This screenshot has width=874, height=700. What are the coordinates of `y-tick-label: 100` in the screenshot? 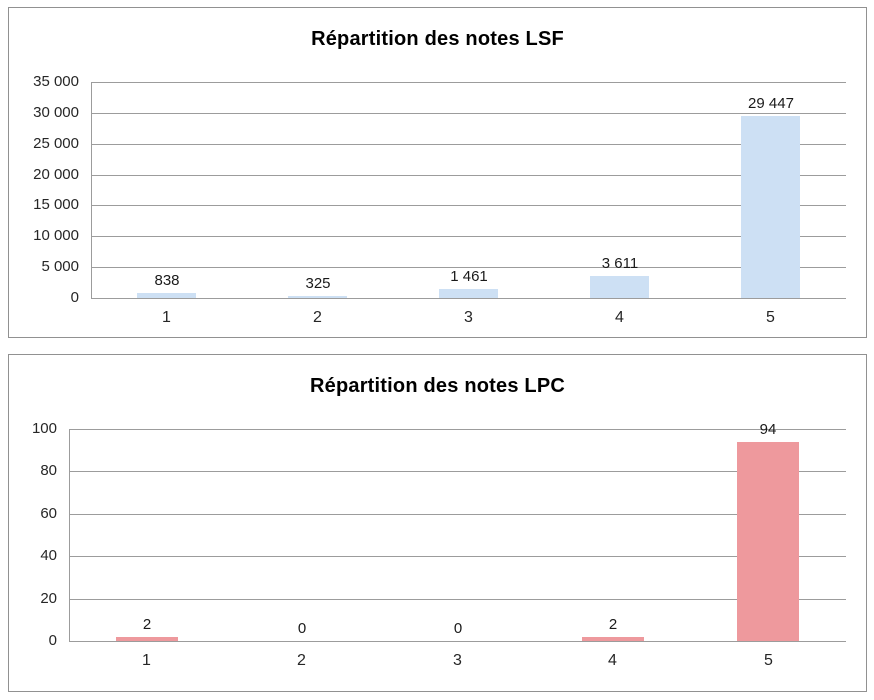 It's located at (44, 428).